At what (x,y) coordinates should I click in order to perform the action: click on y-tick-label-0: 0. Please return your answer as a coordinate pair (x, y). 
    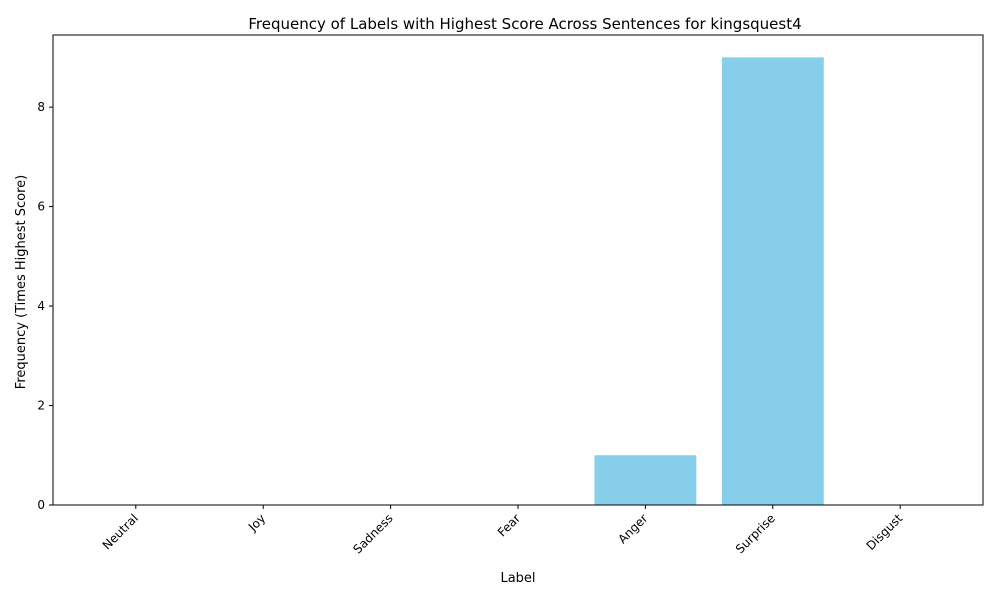
    Looking at the image, I should click on (41, 505).